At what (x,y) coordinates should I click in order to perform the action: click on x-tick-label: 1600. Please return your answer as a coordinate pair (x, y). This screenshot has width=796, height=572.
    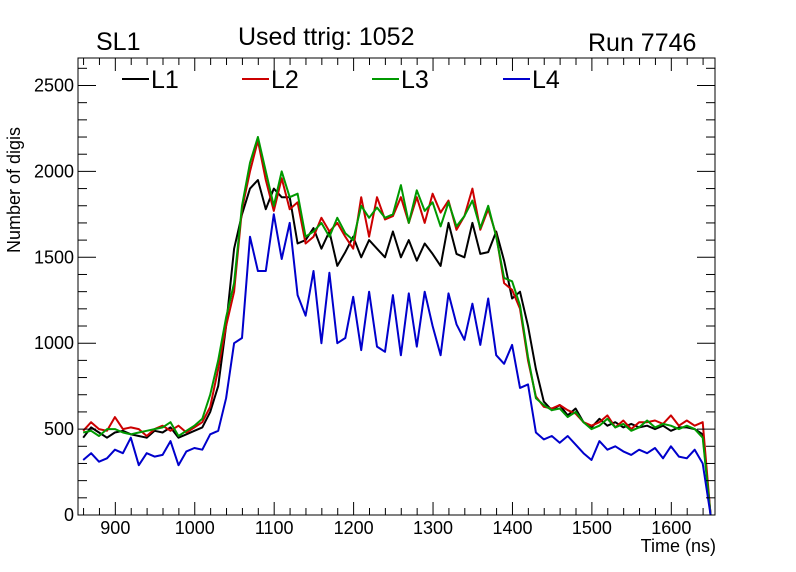
    Looking at the image, I should click on (671, 528).